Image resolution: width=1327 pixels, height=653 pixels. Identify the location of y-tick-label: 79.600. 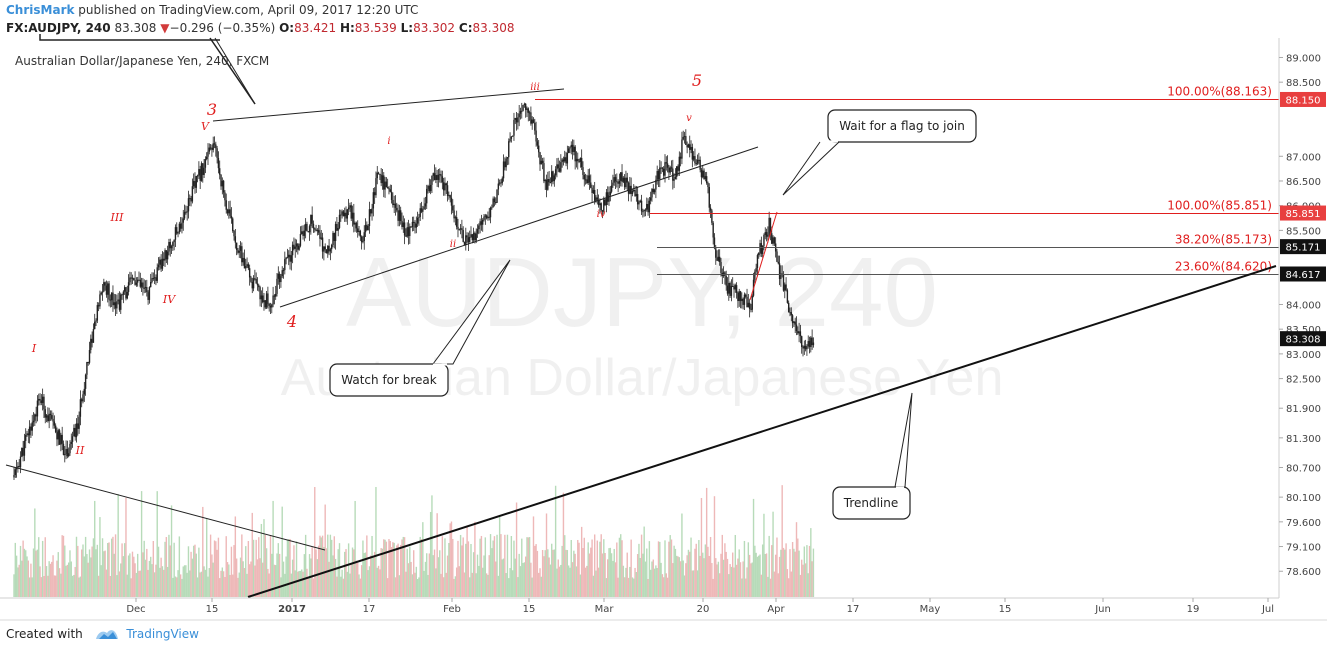
(1303, 523).